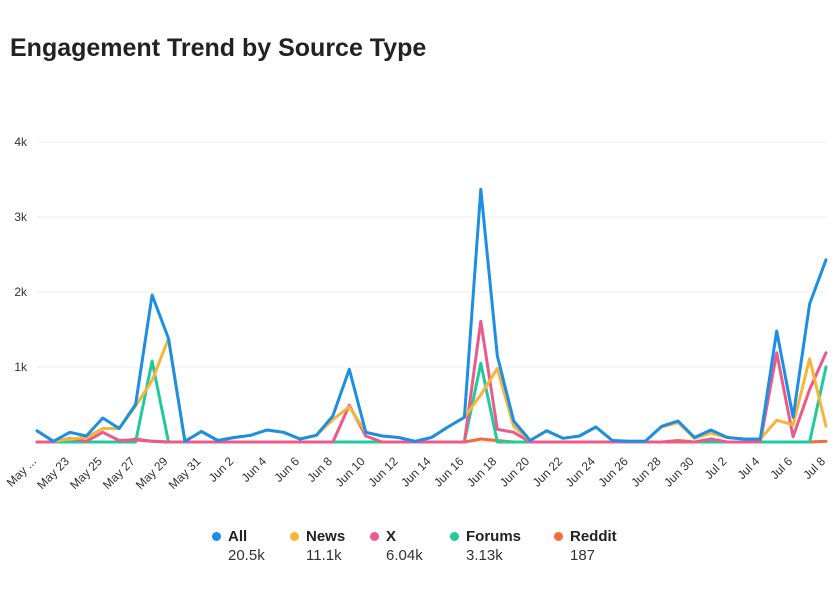 Image resolution: width=837 pixels, height=616 pixels. Describe the element at coordinates (593, 536) in the screenshot. I see `legend-label: Reddit` at that location.